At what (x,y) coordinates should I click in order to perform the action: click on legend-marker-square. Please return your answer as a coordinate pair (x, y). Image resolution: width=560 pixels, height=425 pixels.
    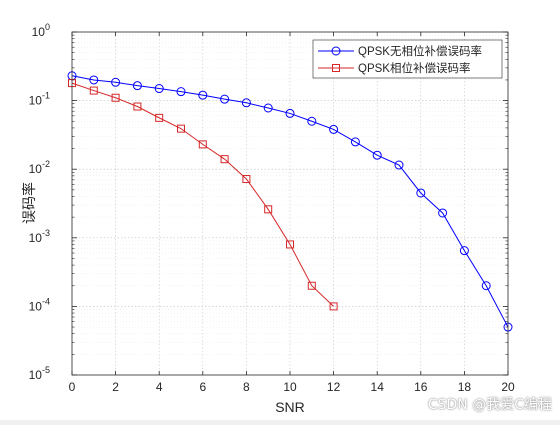
    Looking at the image, I should click on (336, 68).